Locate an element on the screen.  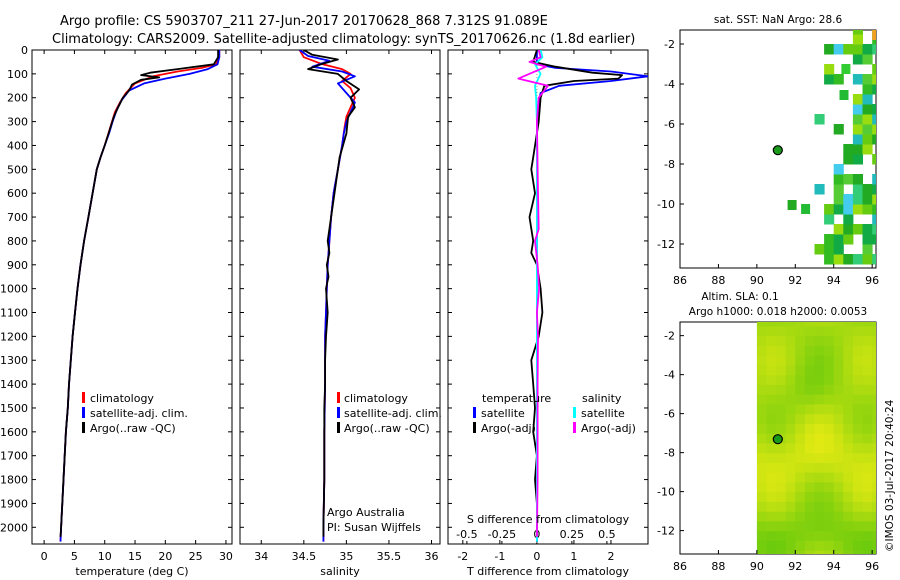
lon-tick-label: 96 is located at coordinates (872, 280).